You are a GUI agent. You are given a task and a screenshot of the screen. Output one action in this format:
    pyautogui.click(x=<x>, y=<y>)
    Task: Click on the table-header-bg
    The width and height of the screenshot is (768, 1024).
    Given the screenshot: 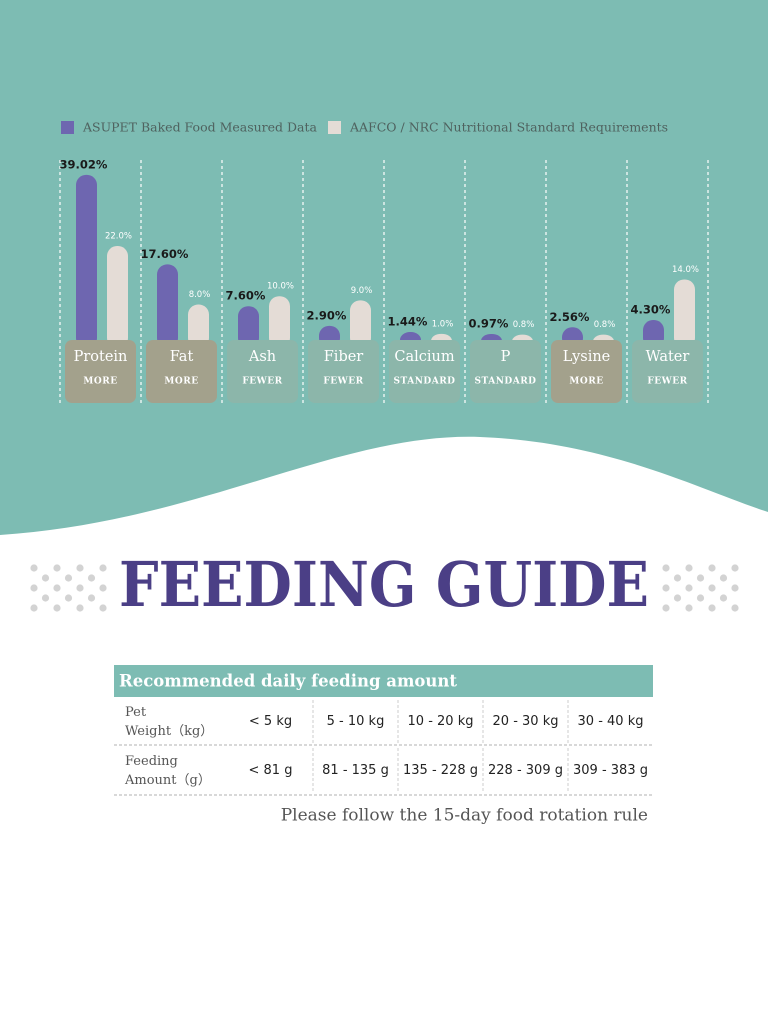 What is the action you would take?
    pyautogui.click(x=383, y=681)
    